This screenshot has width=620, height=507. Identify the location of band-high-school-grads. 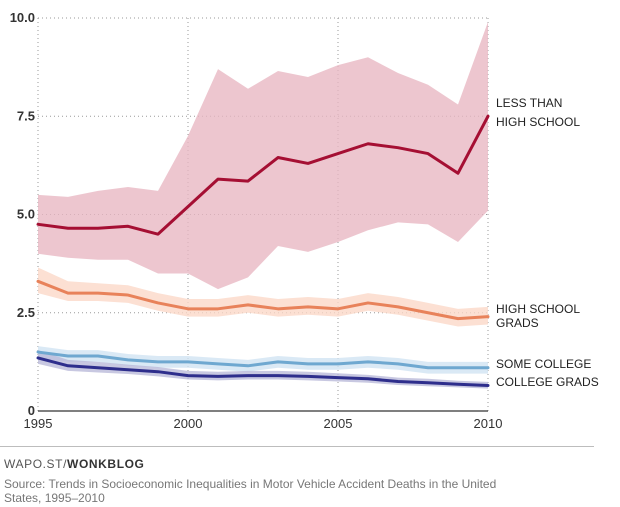
(263, 297).